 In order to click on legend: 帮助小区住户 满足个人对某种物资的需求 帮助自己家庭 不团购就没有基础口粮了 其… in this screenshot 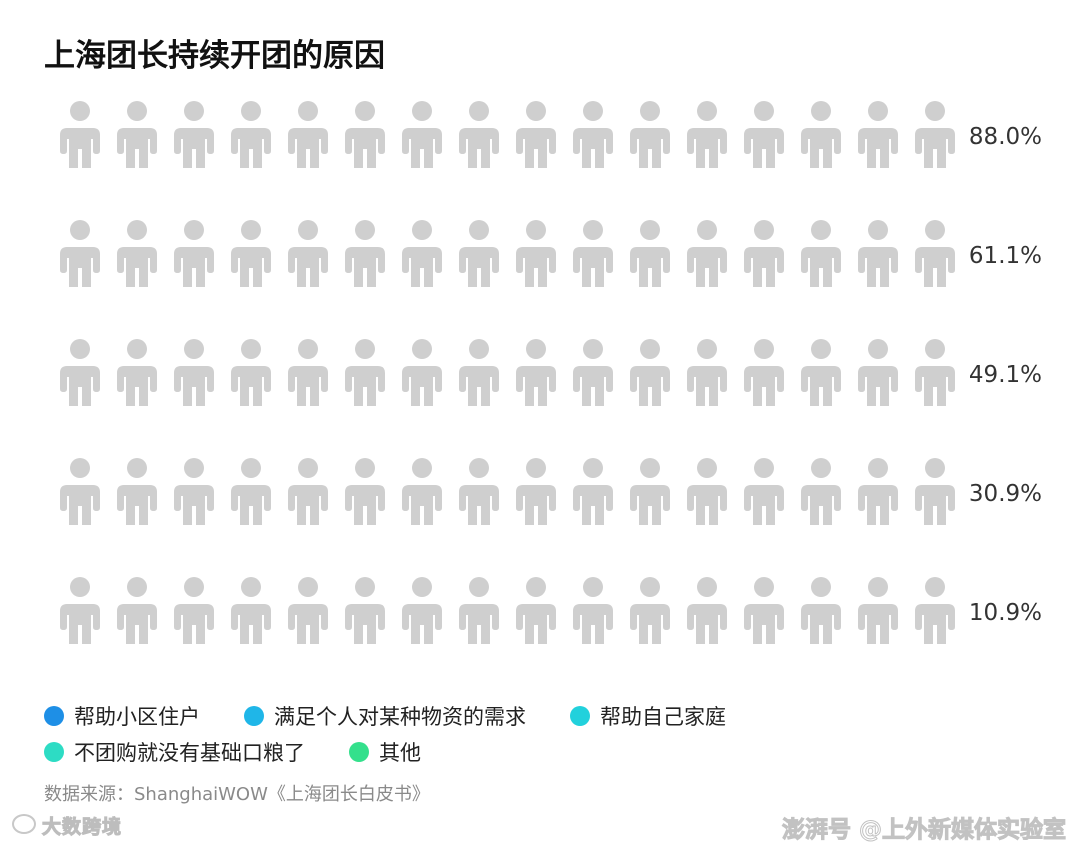, I will do `click(544, 734)`.